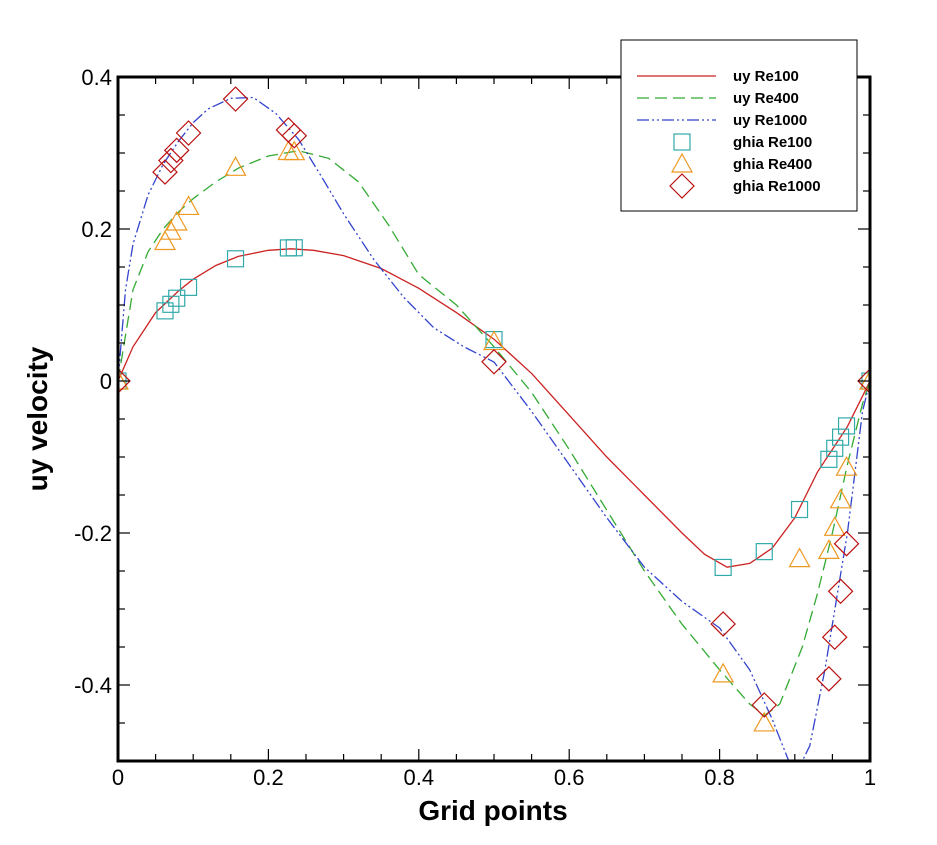  Describe the element at coordinates (106, 381) in the screenshot. I see `y-tick-label-3: 0` at that location.